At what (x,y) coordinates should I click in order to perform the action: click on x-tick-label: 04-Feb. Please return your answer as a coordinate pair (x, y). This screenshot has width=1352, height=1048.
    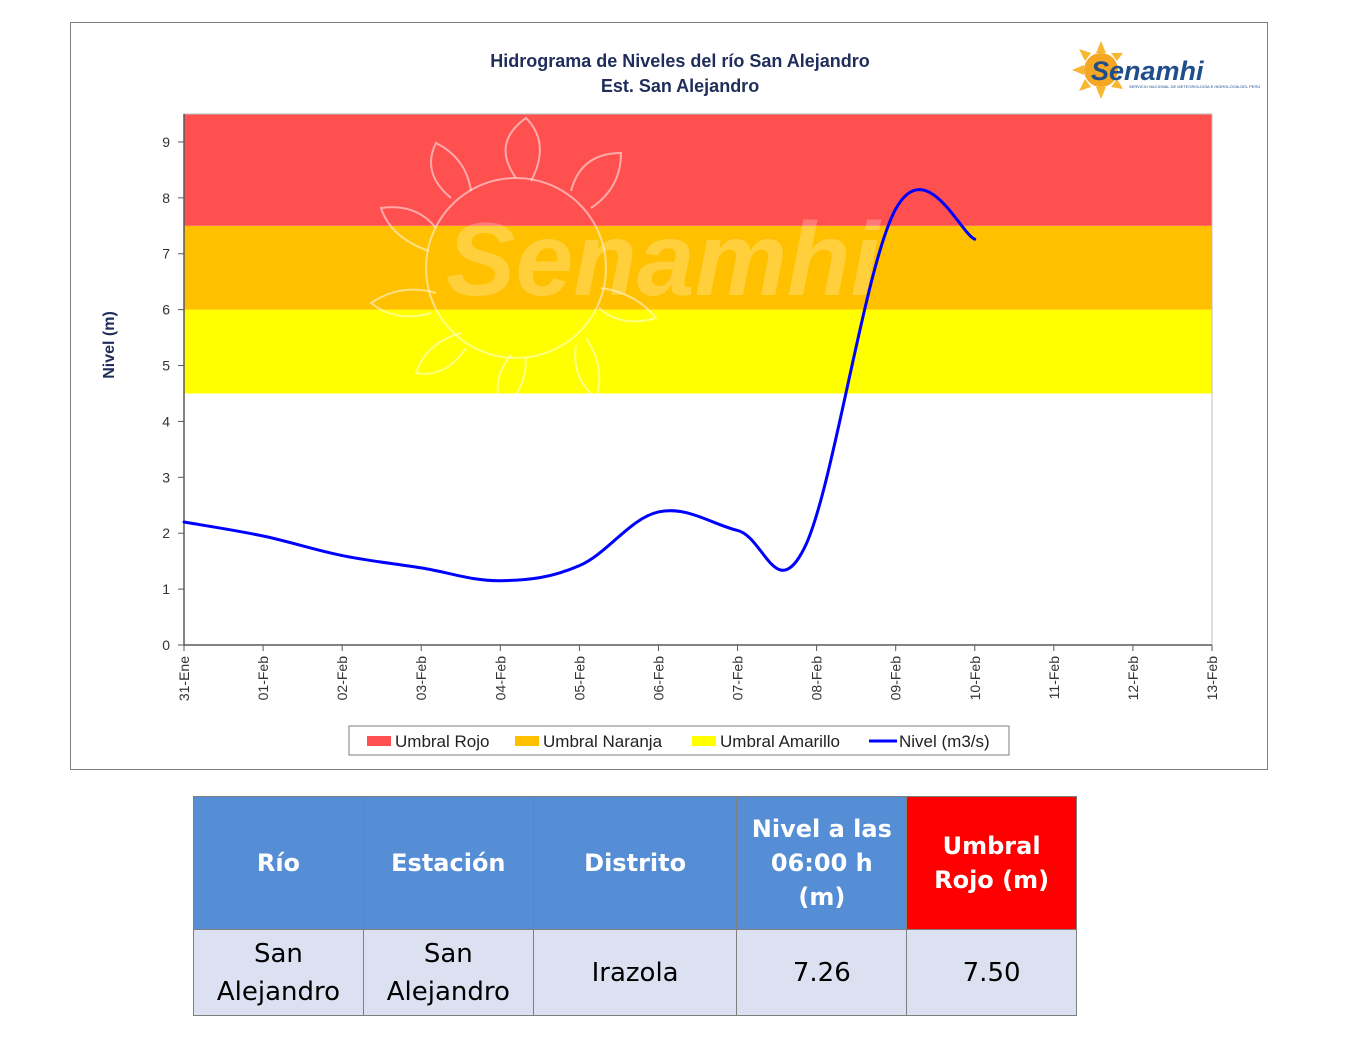
    Looking at the image, I should click on (500, 678).